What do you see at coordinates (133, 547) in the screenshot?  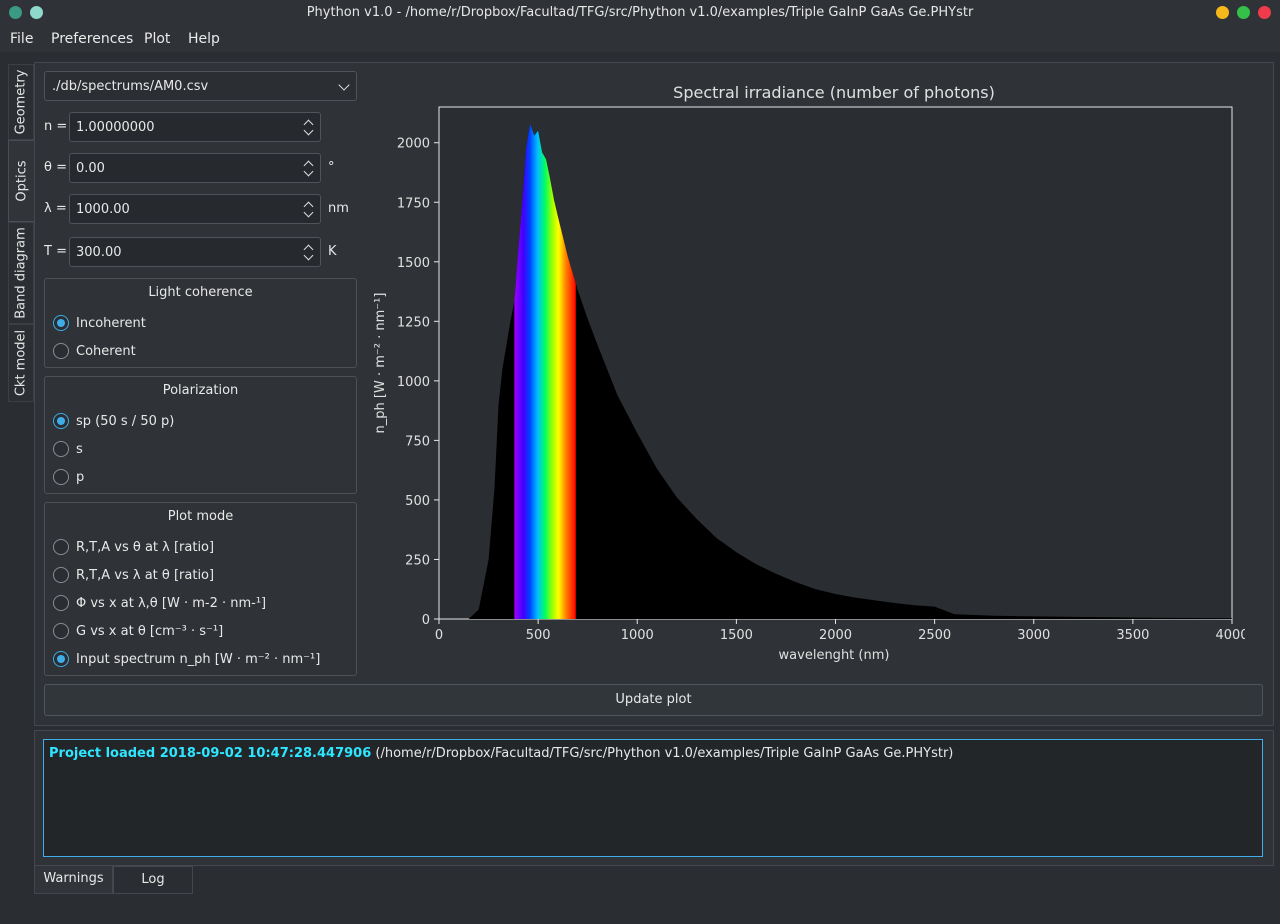 I see `radio-rta-vs-theta: R,T,A vs θ at λ [ratio]` at bounding box center [133, 547].